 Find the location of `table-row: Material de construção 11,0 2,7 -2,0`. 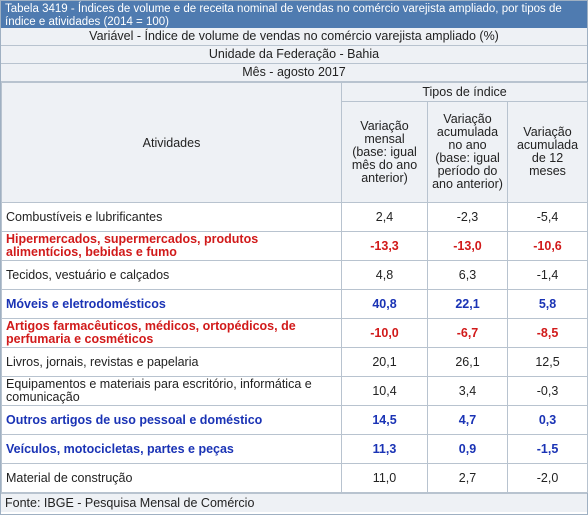

table-row: Material de construção 11,0 2,7 -2,0 is located at coordinates (294, 478).